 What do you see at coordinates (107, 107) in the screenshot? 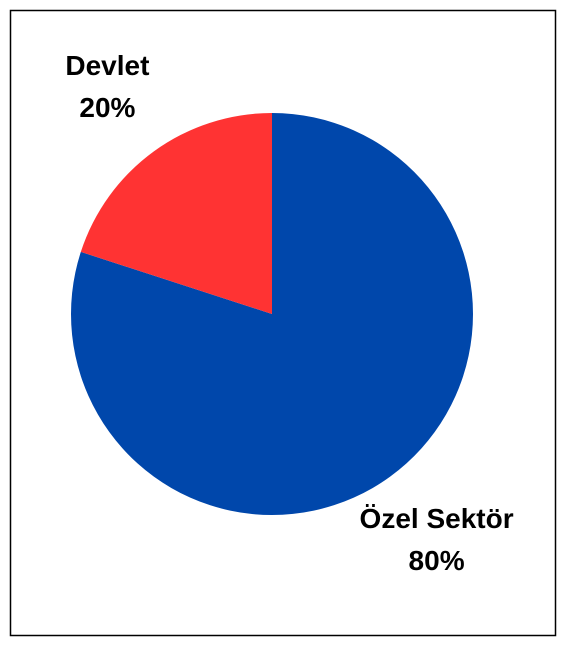
I see `value-label: 20%` at bounding box center [107, 107].